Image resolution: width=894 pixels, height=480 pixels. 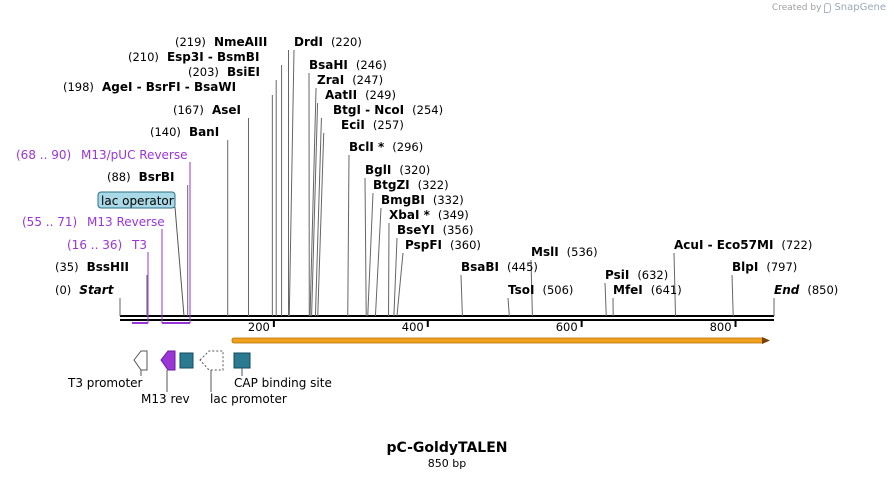 What do you see at coordinates (169, 242) in the screenshot?
I see `primer-connectors` at bounding box center [169, 242].